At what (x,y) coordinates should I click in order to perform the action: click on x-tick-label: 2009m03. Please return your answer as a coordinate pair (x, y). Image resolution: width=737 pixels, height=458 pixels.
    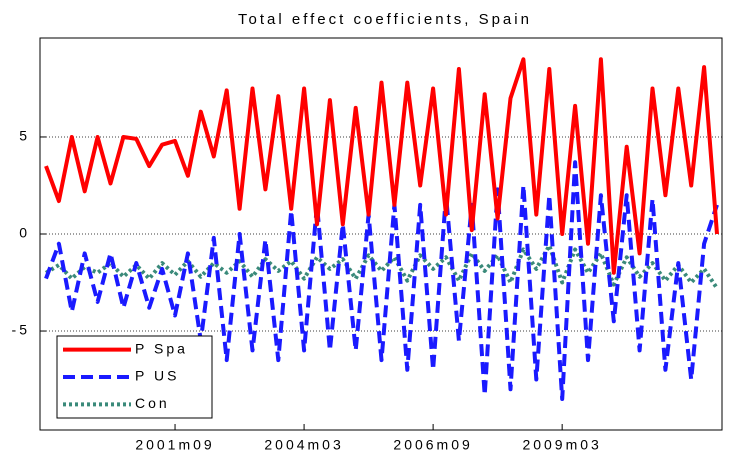
    Looking at the image, I should click on (561, 445).